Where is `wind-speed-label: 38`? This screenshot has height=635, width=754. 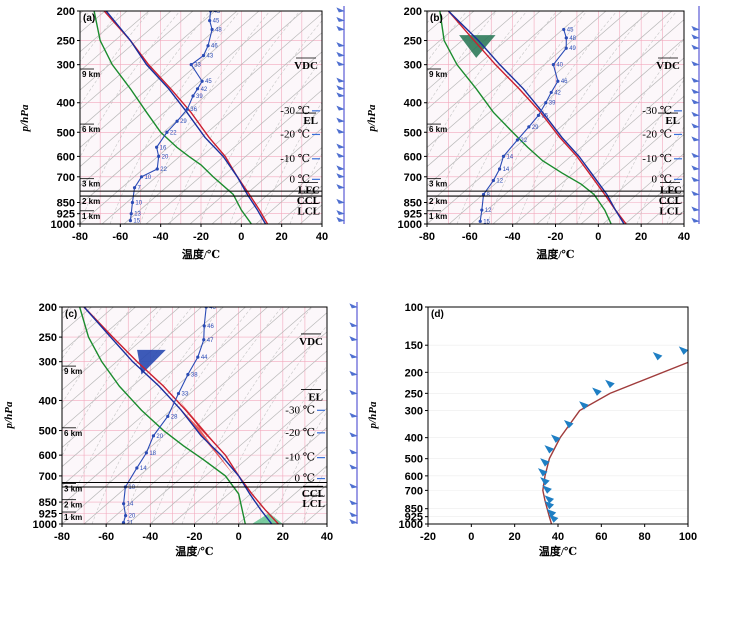
wind-speed-label: 38 is located at coordinates (194, 376).